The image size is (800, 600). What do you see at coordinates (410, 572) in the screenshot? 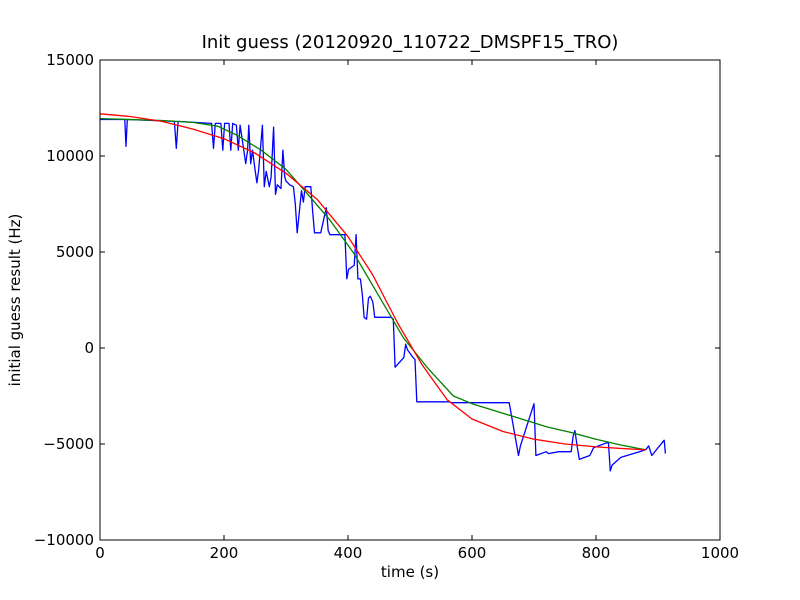
I see `x-axis-label: time (s)` at bounding box center [410, 572].